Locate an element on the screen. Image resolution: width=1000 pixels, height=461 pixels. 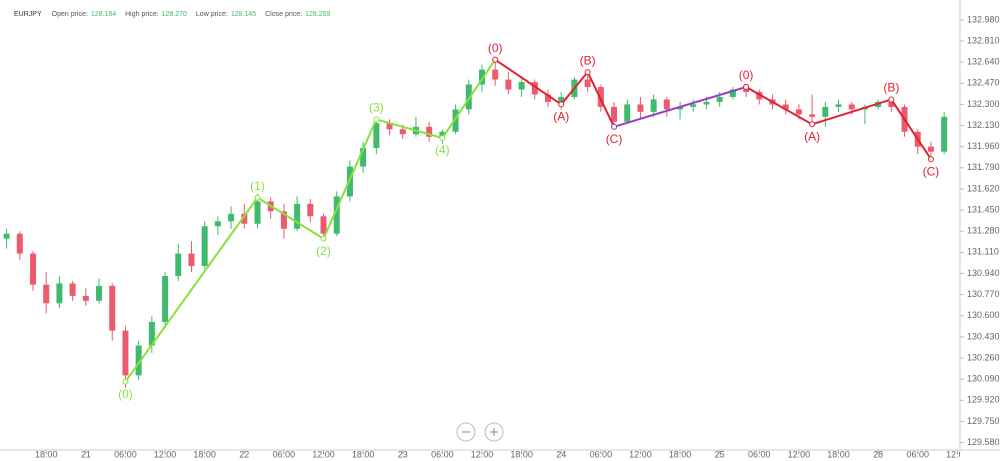
x-tick-label: 24 is located at coordinates (561, 454).